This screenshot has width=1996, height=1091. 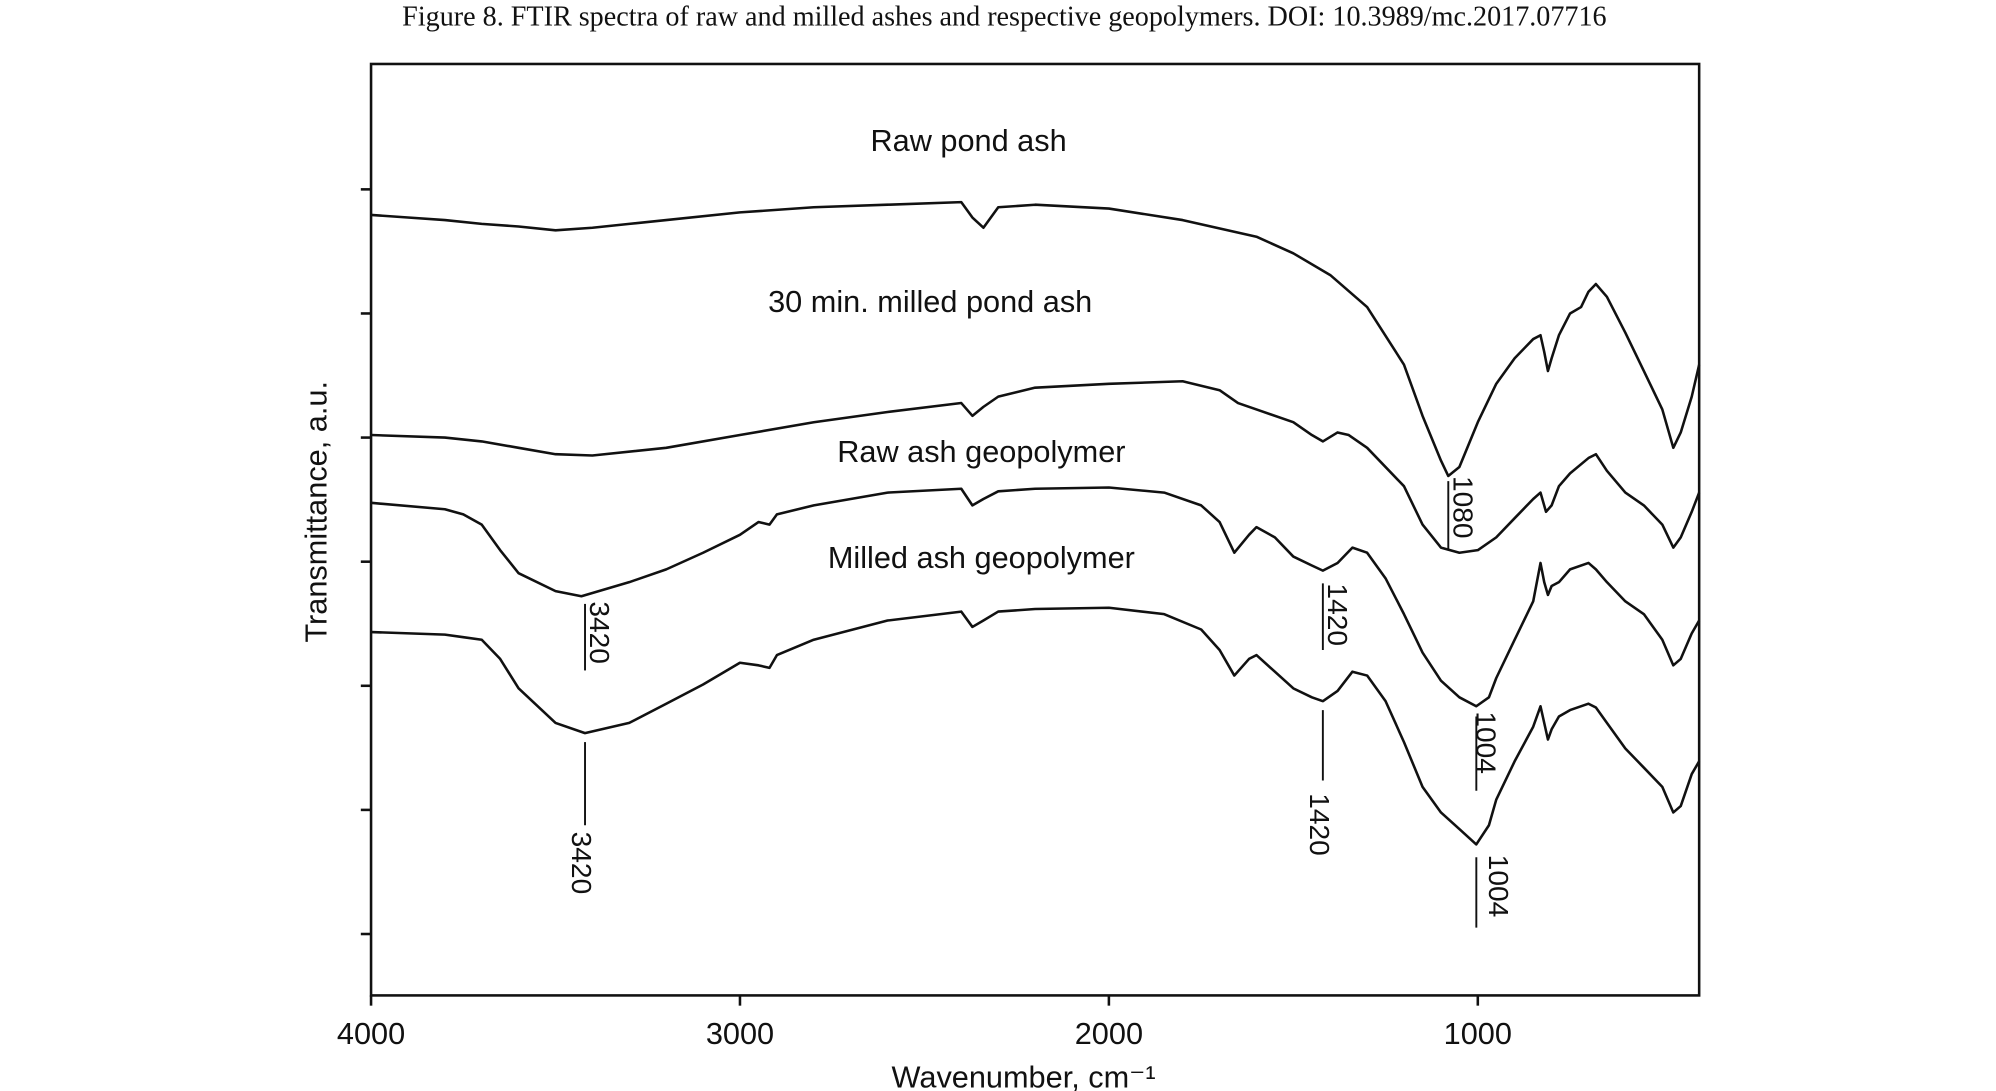 I want to click on peak-label: 1080, so click(x=1462, y=507).